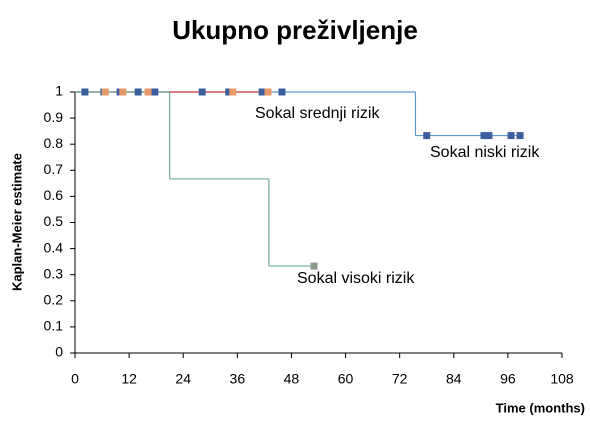 This screenshot has height=424, width=590. I want to click on y-tick-label: 0.2, so click(54, 300).